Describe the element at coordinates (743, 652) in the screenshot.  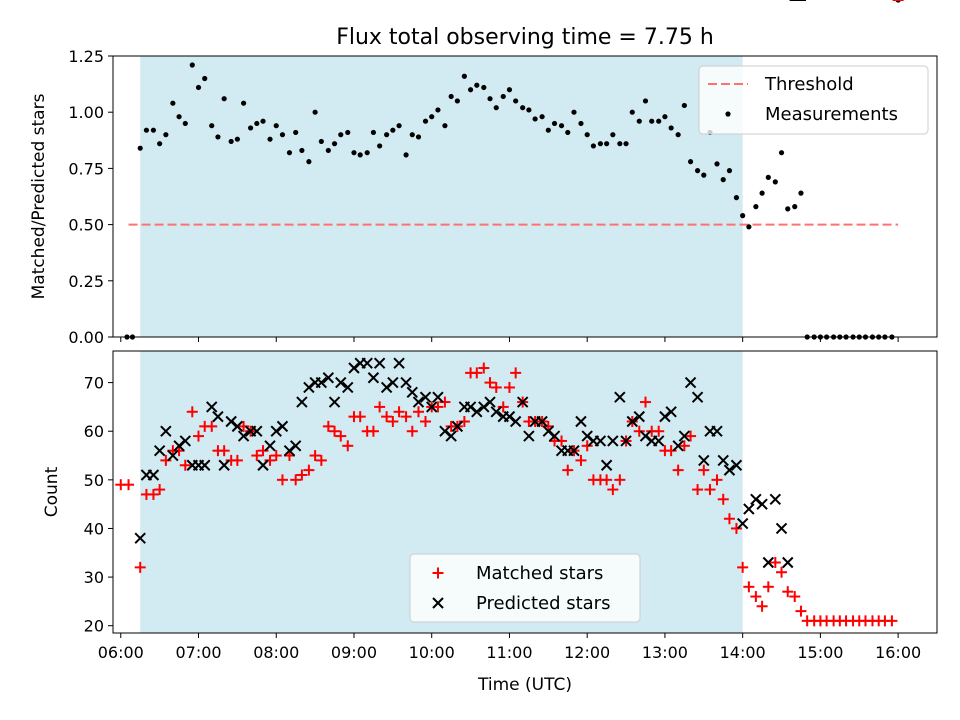
I see `x-tick-label: 14:00` at that location.